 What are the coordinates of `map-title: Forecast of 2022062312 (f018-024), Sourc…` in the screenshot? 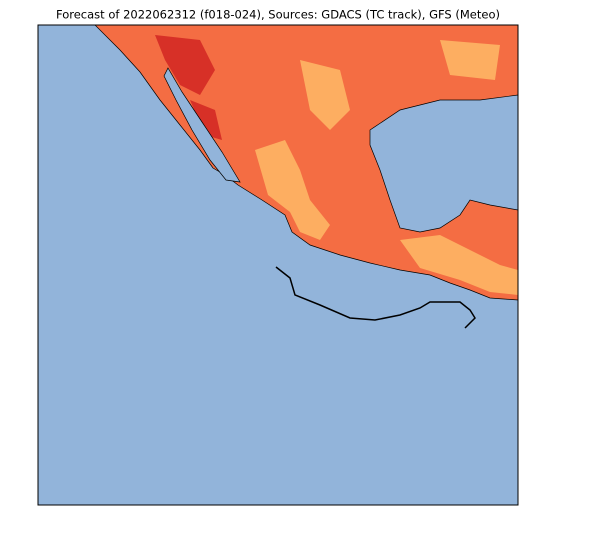 It's located at (278, 15).